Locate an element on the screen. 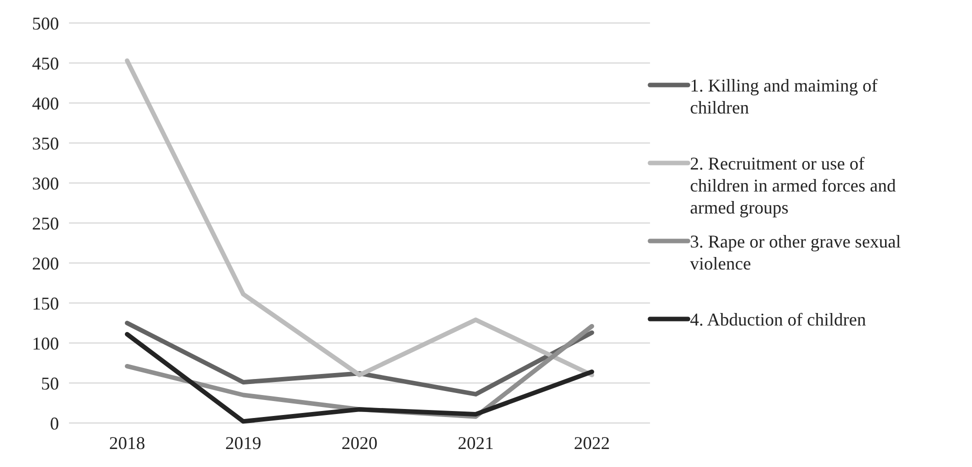 This screenshot has width=972, height=467. y-tick-label: 150 is located at coordinates (45, 303).